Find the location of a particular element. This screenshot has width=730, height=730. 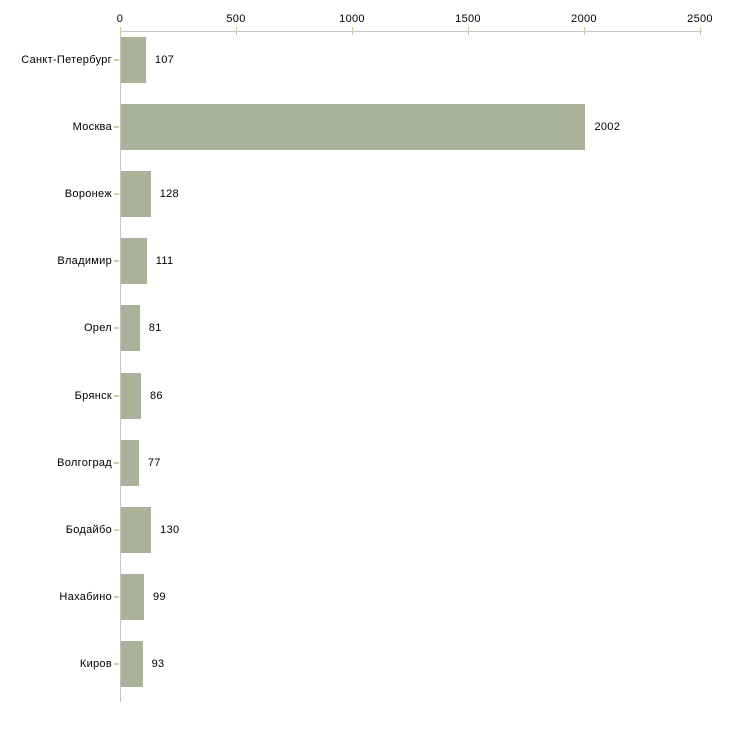

x-axis-tick-label: 2000 is located at coordinates (584, 19).